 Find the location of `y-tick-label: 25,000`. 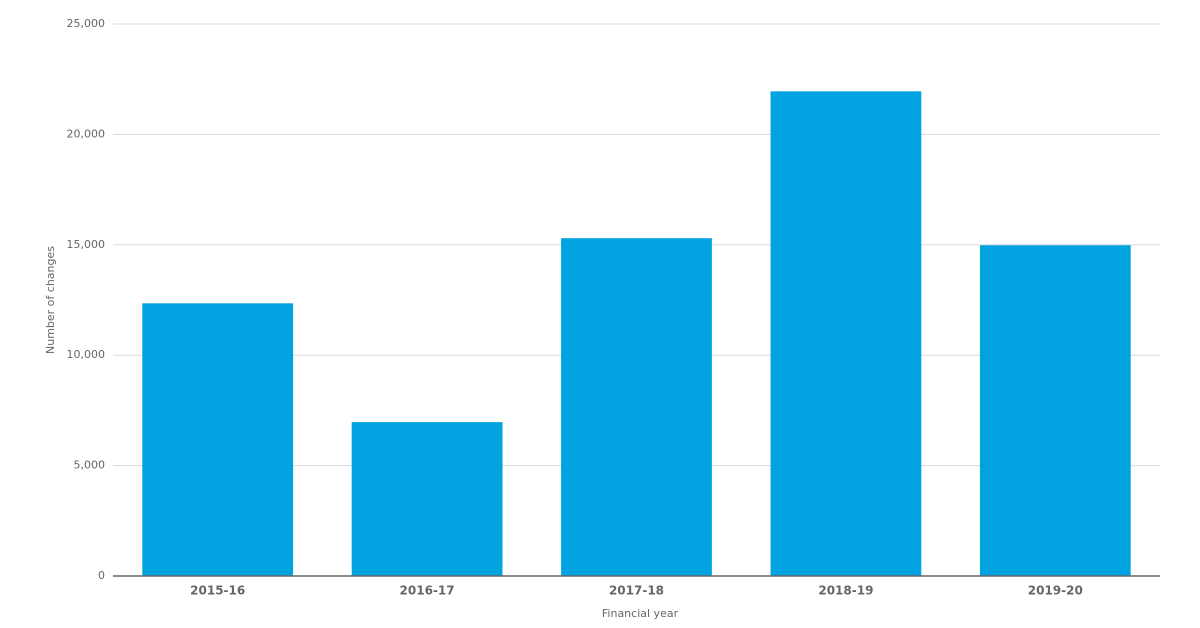

y-tick-label: 25,000 is located at coordinates (86, 23).